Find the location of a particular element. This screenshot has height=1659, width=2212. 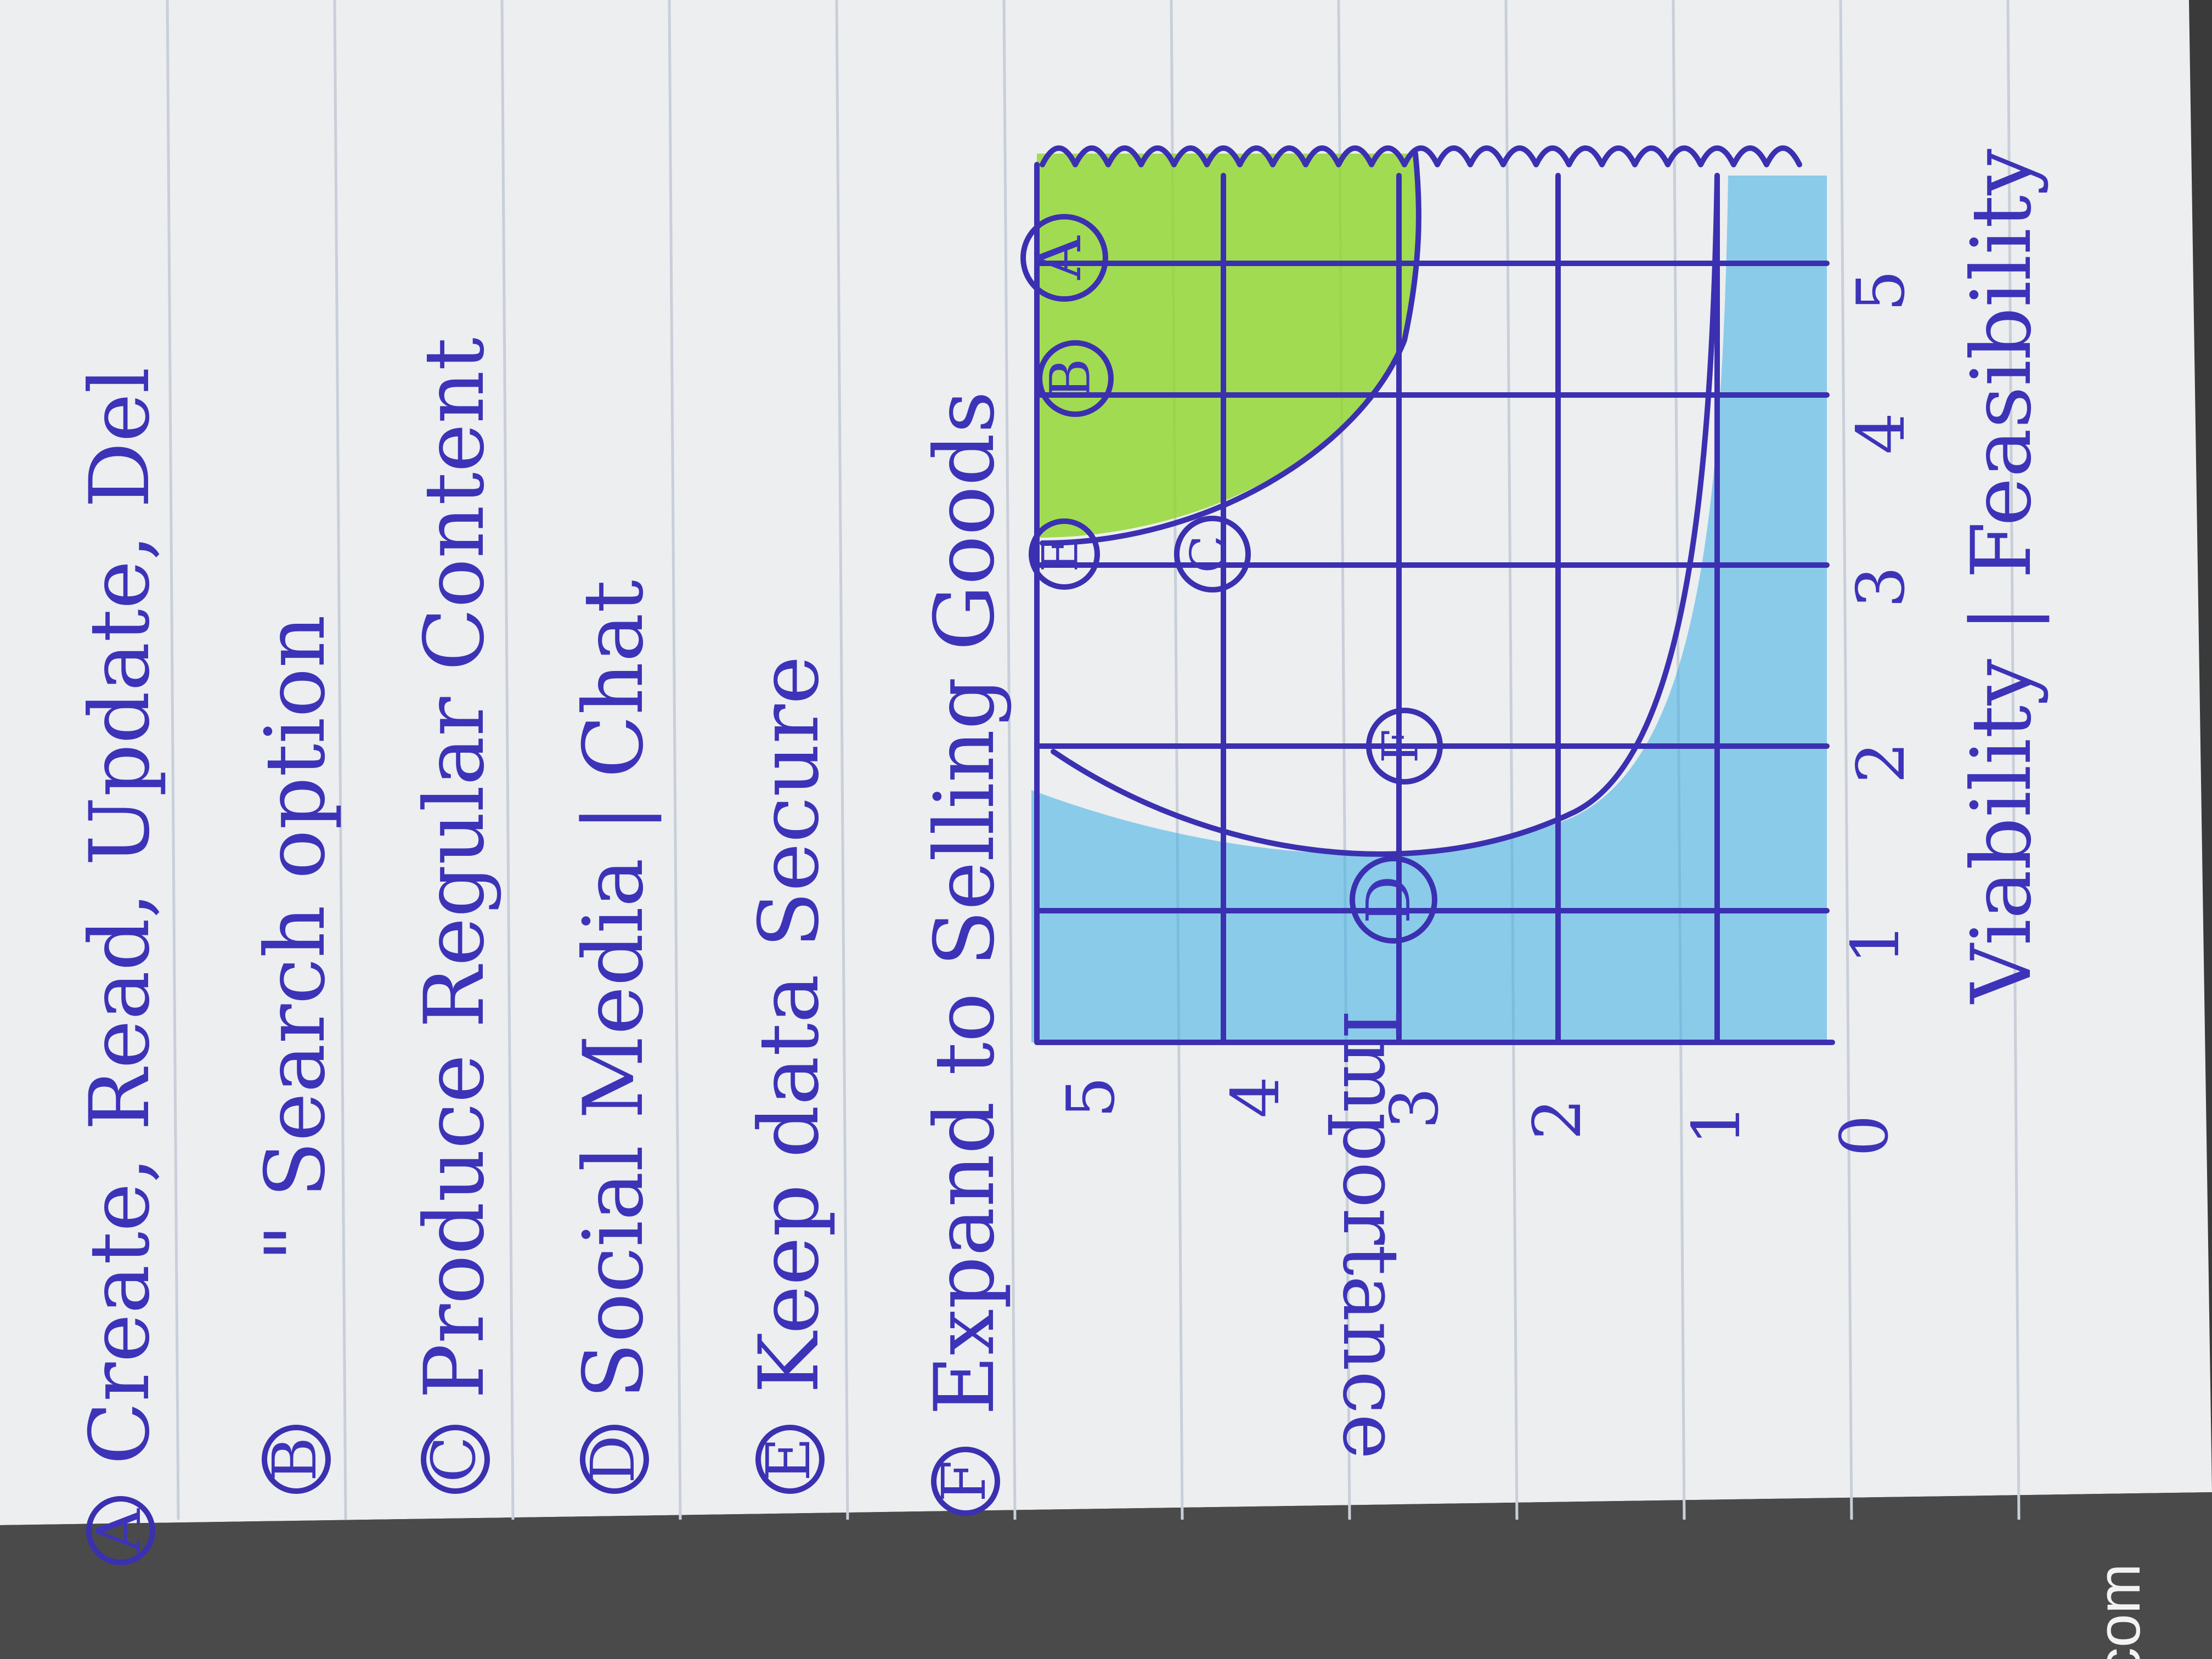

watermark: signia-hearing.com is located at coordinates (2119, 1611).